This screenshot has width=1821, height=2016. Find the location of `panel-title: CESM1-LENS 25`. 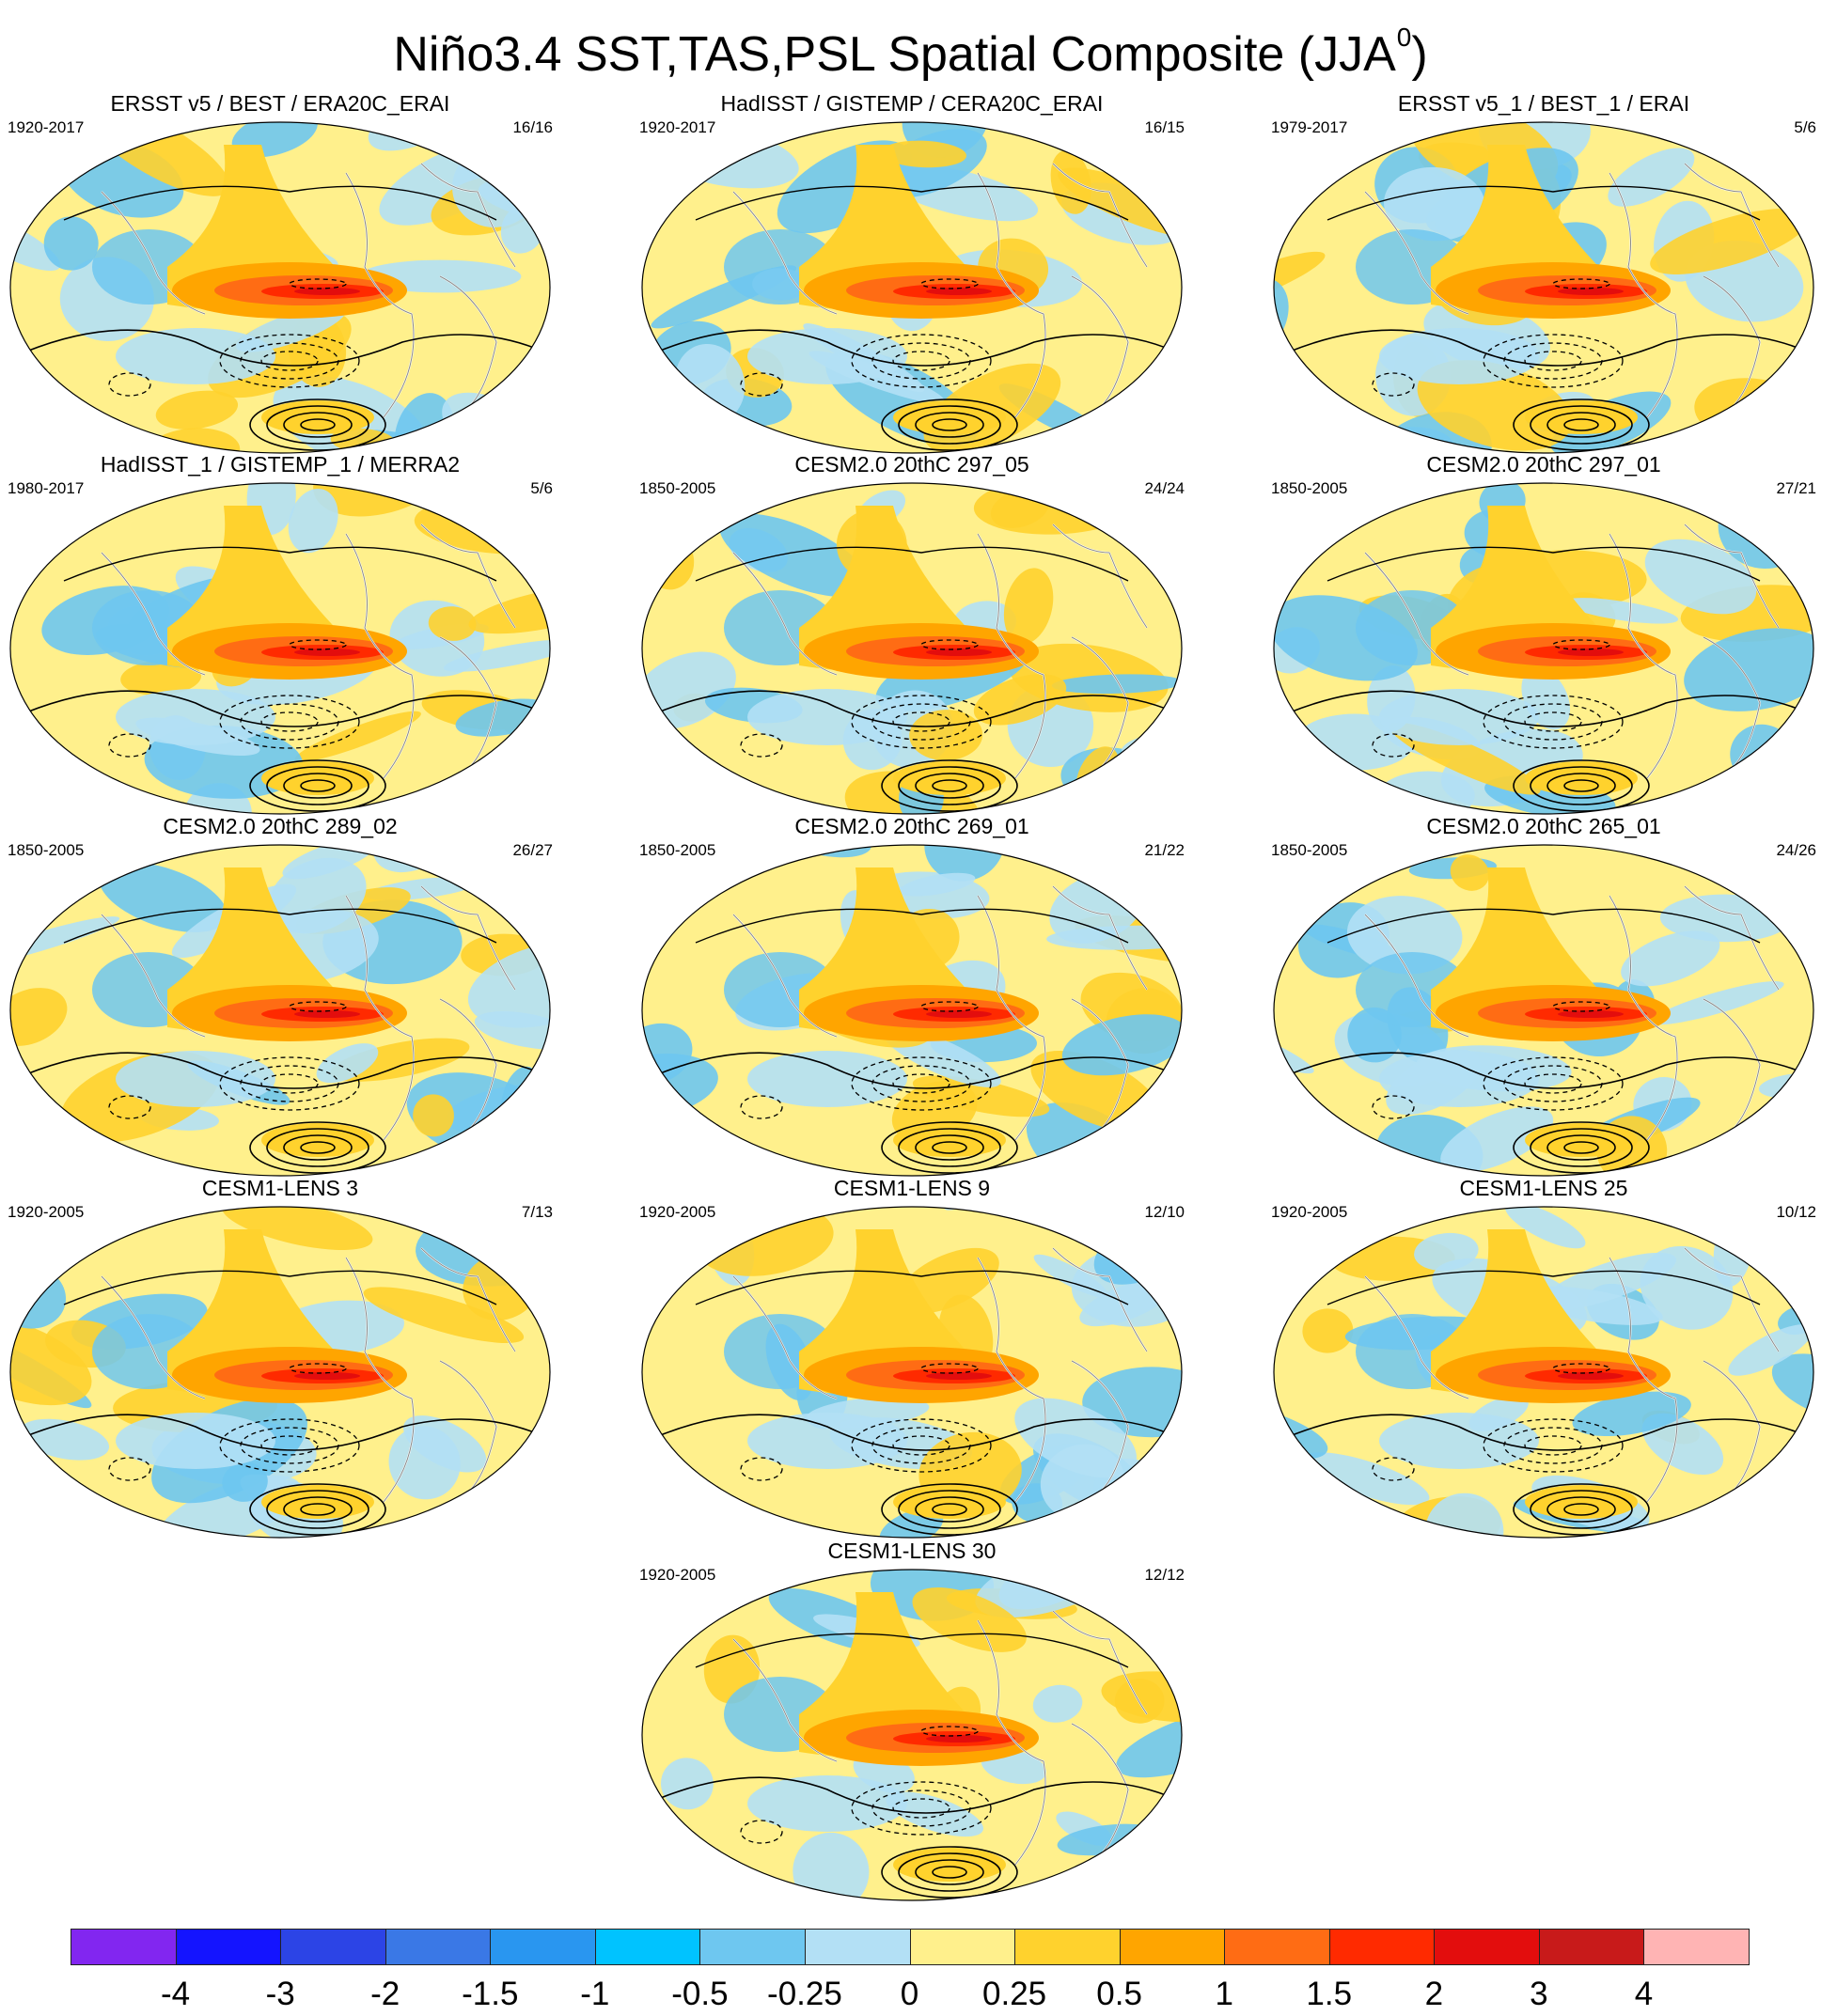

panel-title: CESM1-LENS 25 is located at coordinates (1543, 1188).